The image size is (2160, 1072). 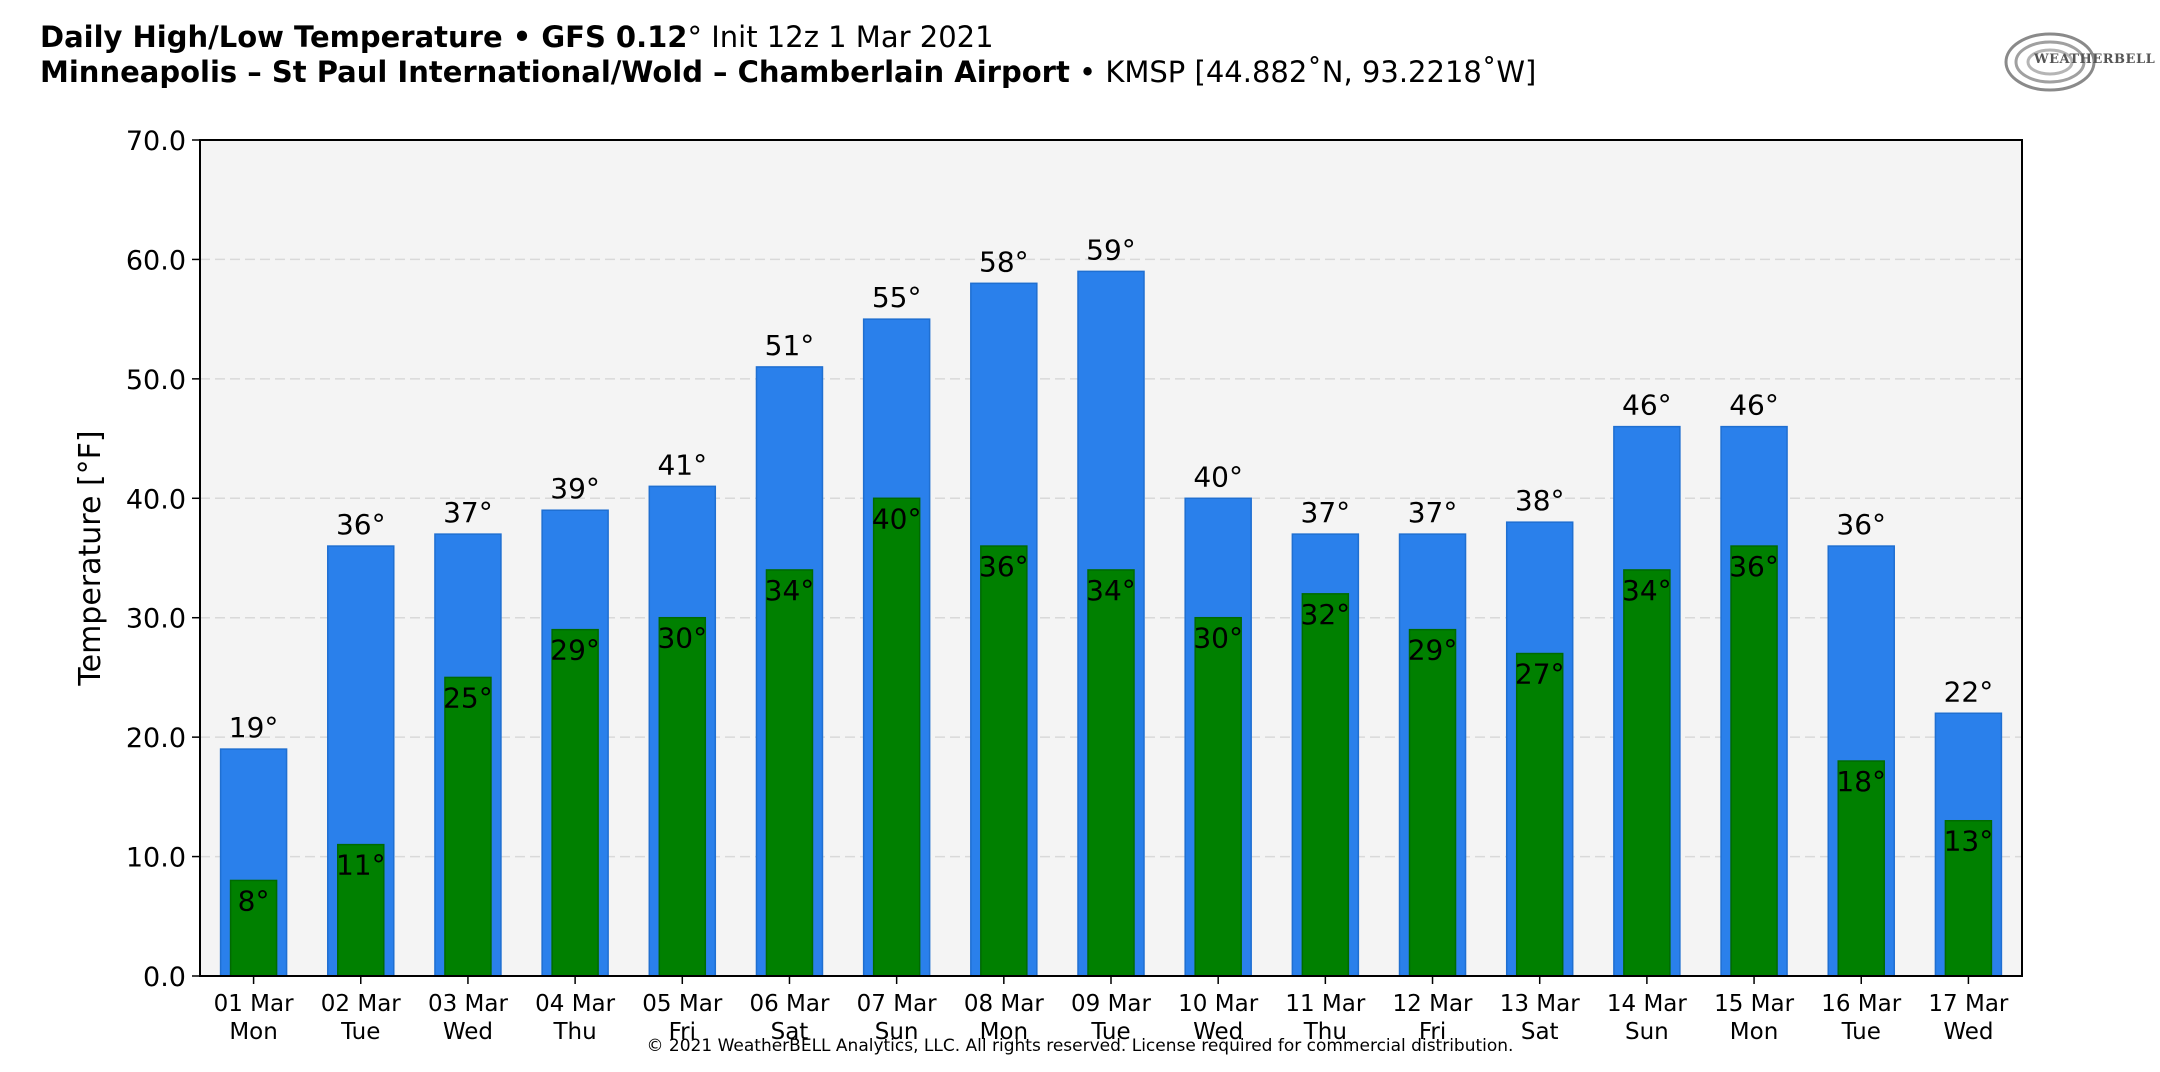 What do you see at coordinates (790, 345) in the screenshot?
I see `high-temp-label: 51°` at bounding box center [790, 345].